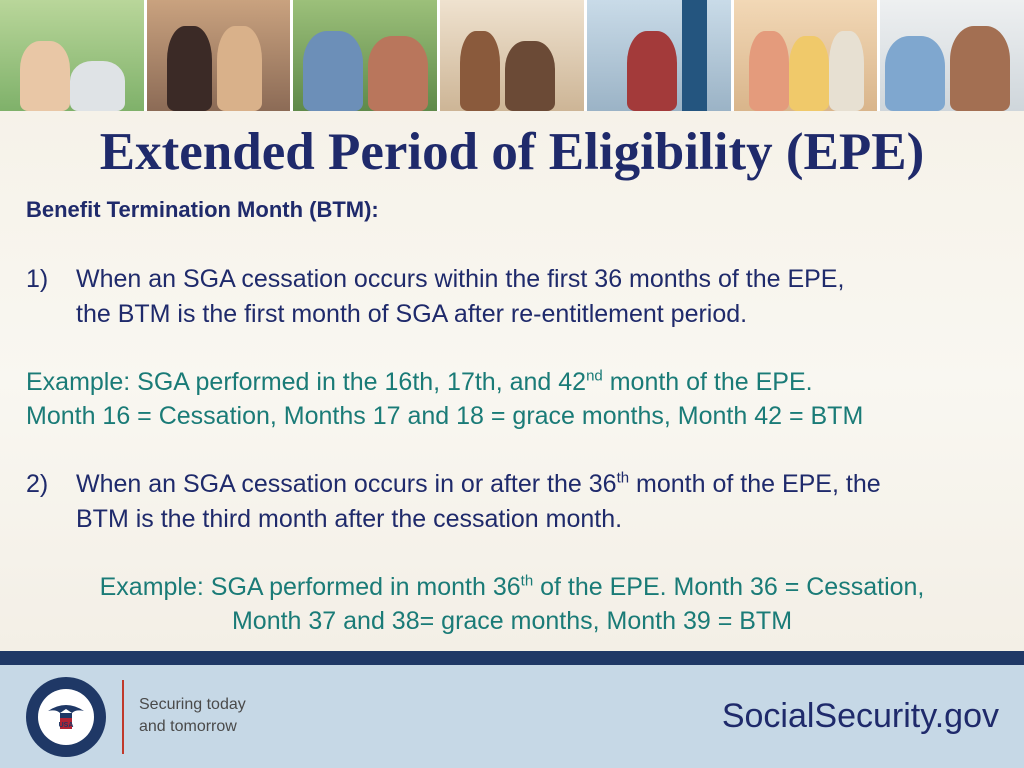 This screenshot has width=1024, height=768. Describe the element at coordinates (192, 715) in the screenshot. I see `tagline: Securing today and tomorrow` at that location.